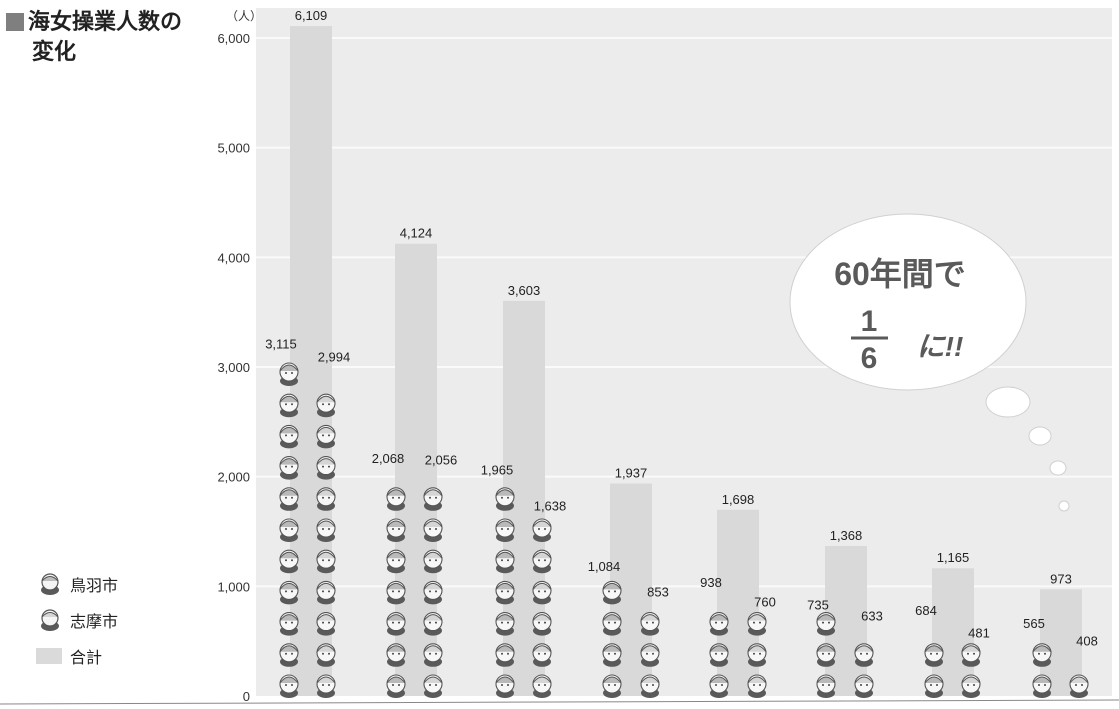 The image size is (1119, 709). What do you see at coordinates (604, 566) in the screenshot?
I see `toba-value-label: 1,084` at bounding box center [604, 566].